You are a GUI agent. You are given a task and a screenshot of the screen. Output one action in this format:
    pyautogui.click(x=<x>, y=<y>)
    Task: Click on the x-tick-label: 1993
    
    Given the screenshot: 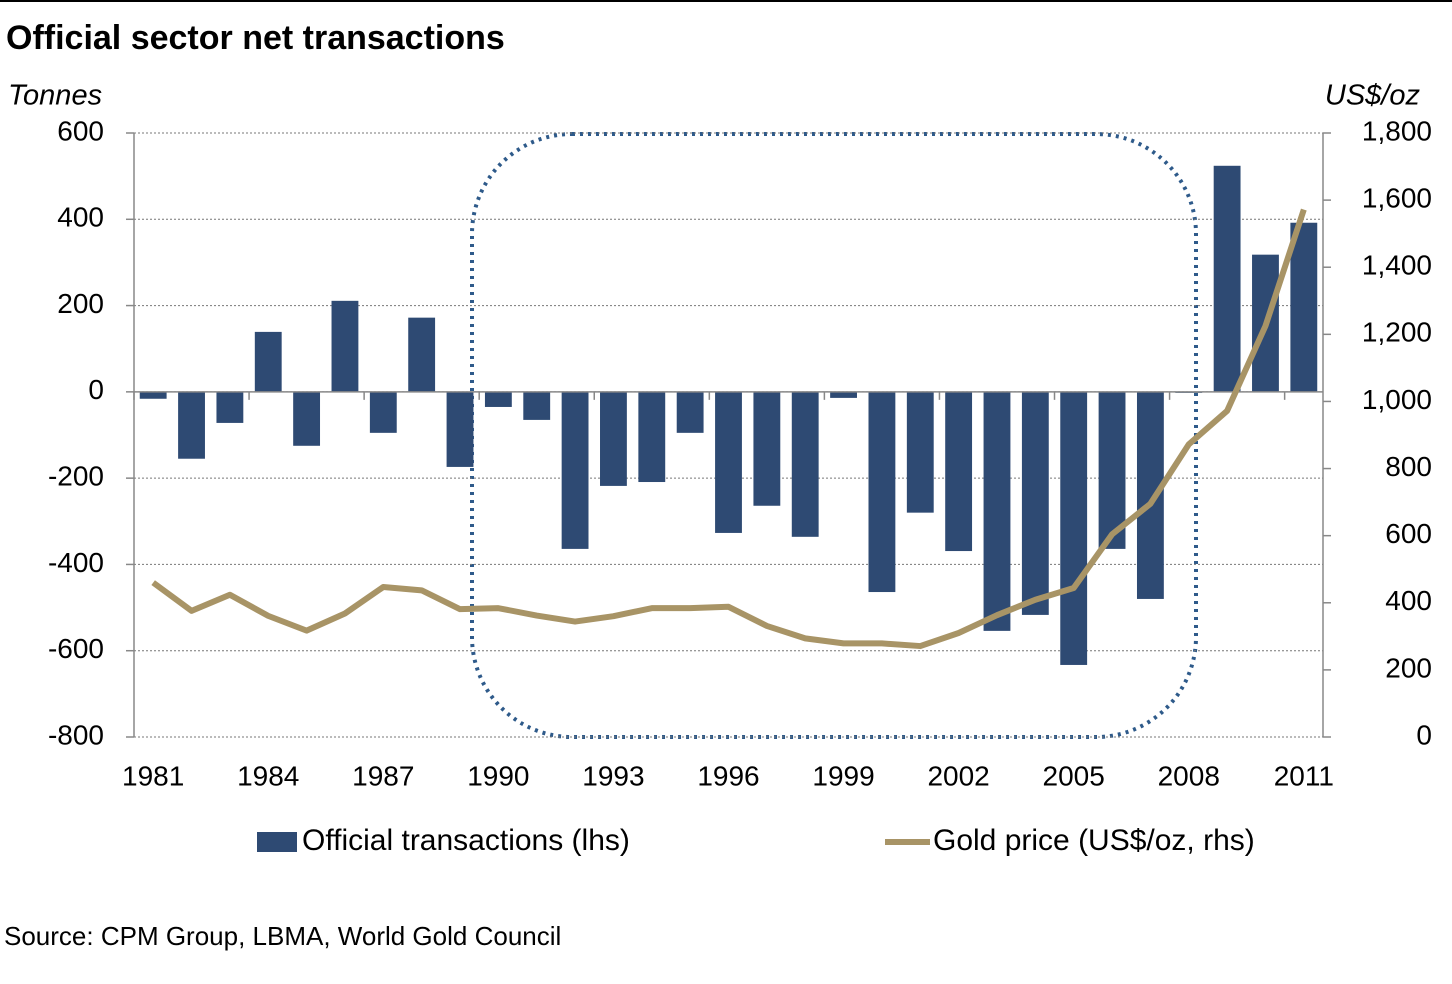 What is the action you would take?
    pyautogui.click(x=613, y=775)
    